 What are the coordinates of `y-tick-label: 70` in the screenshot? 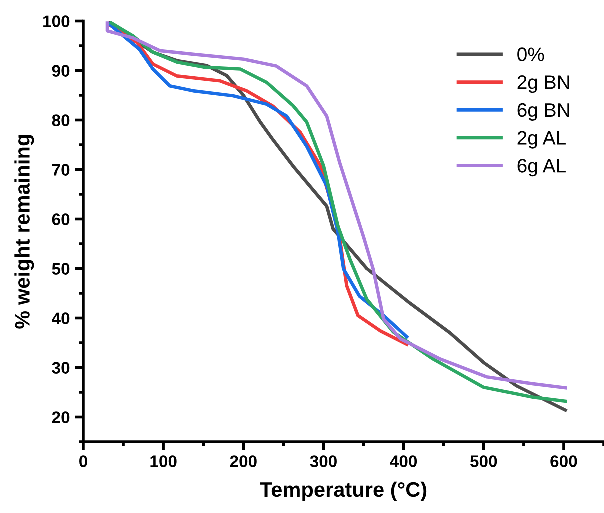 It's located at (61, 170).